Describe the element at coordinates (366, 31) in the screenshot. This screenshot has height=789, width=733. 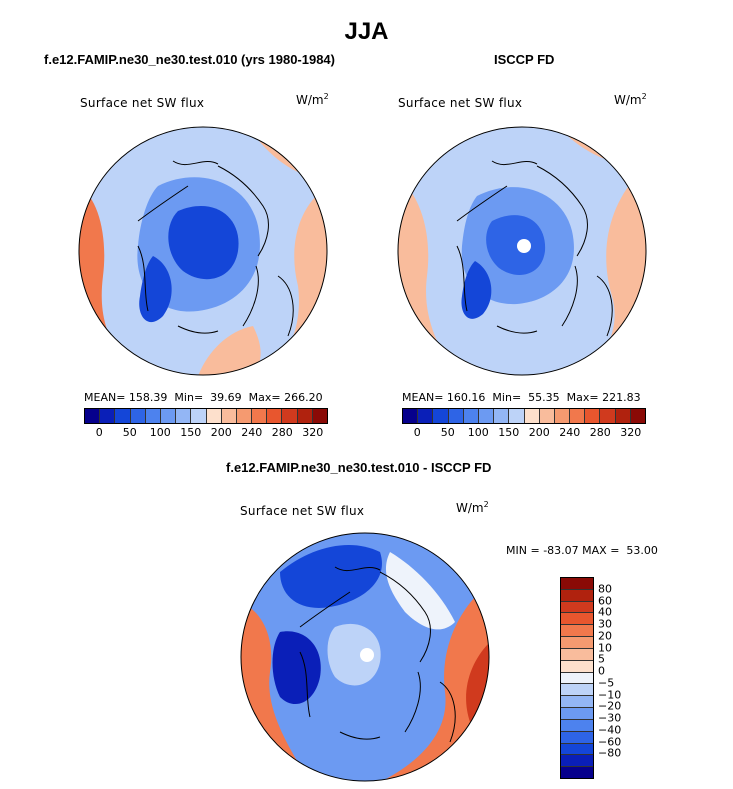
I see `figure-title: JJA` at that location.